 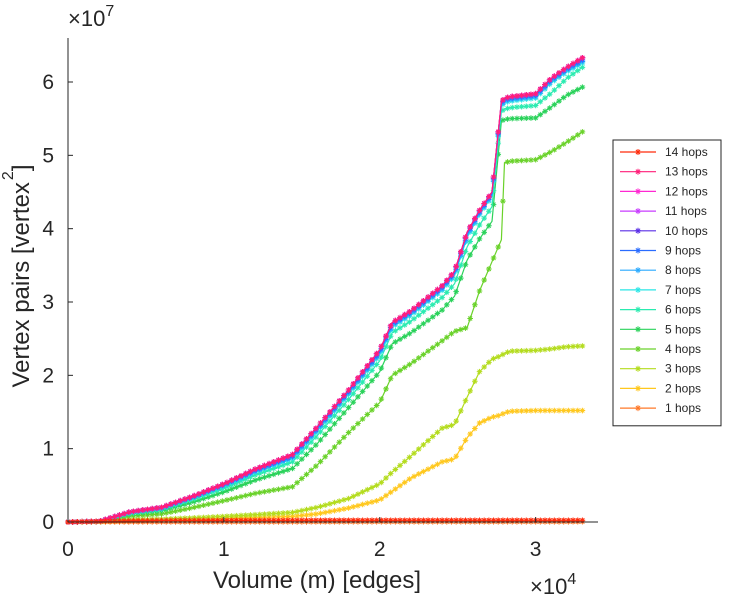 What do you see at coordinates (686, 211) in the screenshot?
I see `legend-label: 11 hops` at bounding box center [686, 211].